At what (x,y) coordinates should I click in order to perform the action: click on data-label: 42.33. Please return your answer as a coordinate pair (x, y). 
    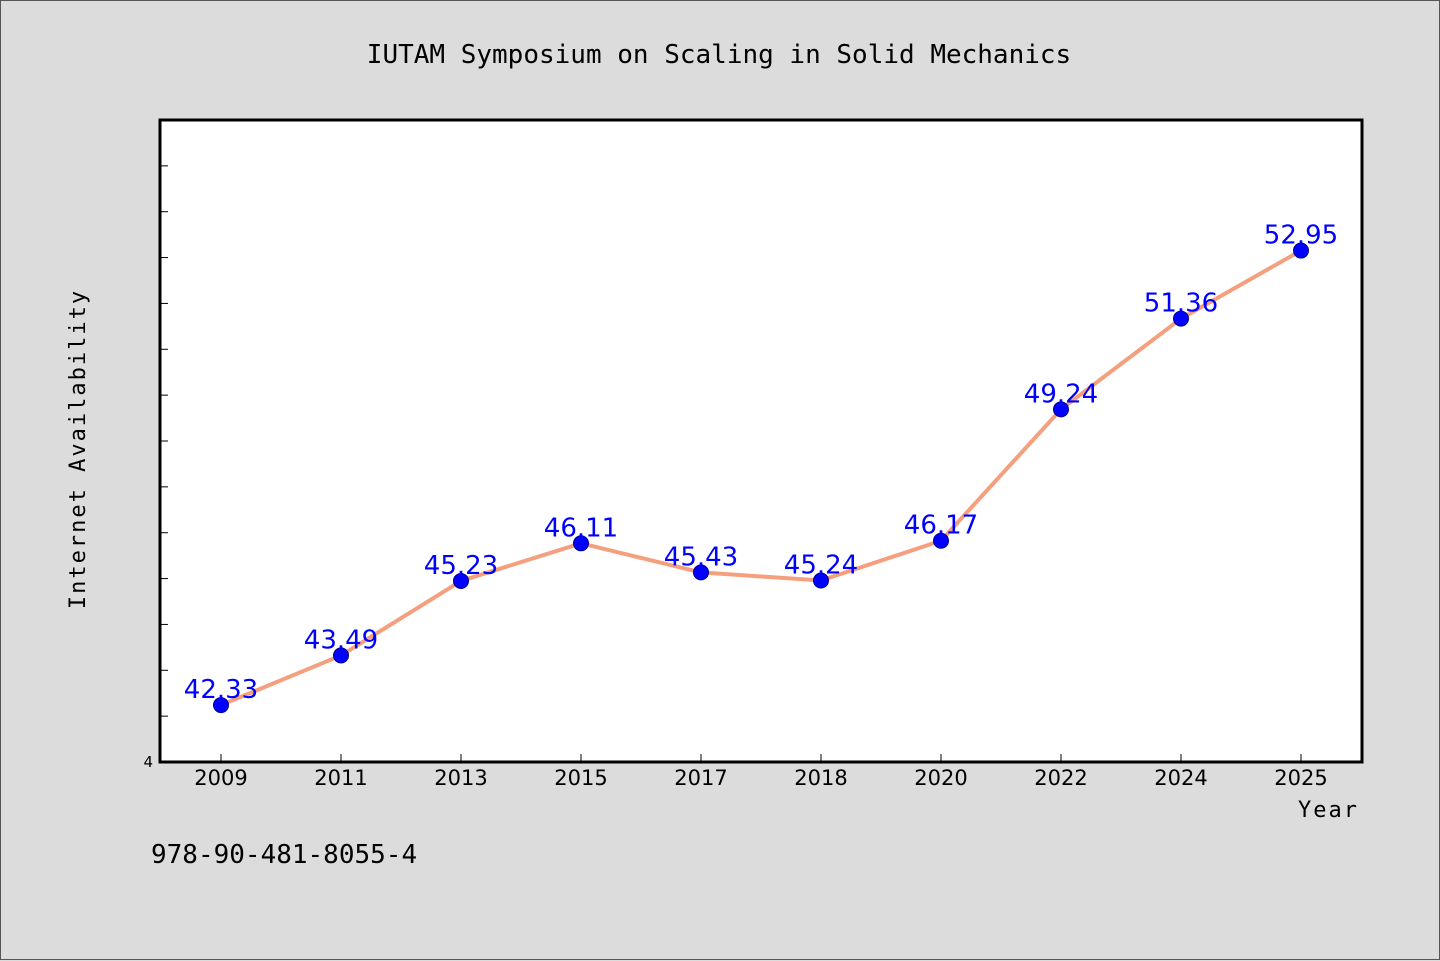
    Looking at the image, I should click on (221, 690).